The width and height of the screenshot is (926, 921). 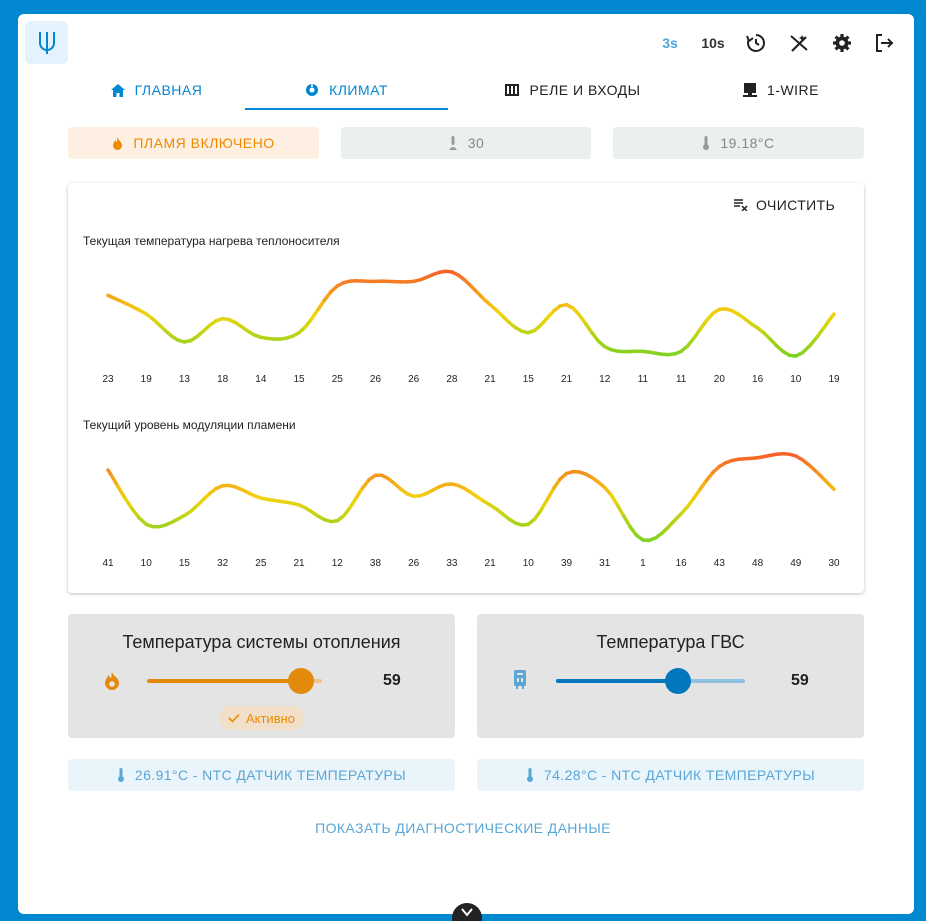 What do you see at coordinates (392, 680) in the screenshot?
I see `heating-value: 59` at bounding box center [392, 680].